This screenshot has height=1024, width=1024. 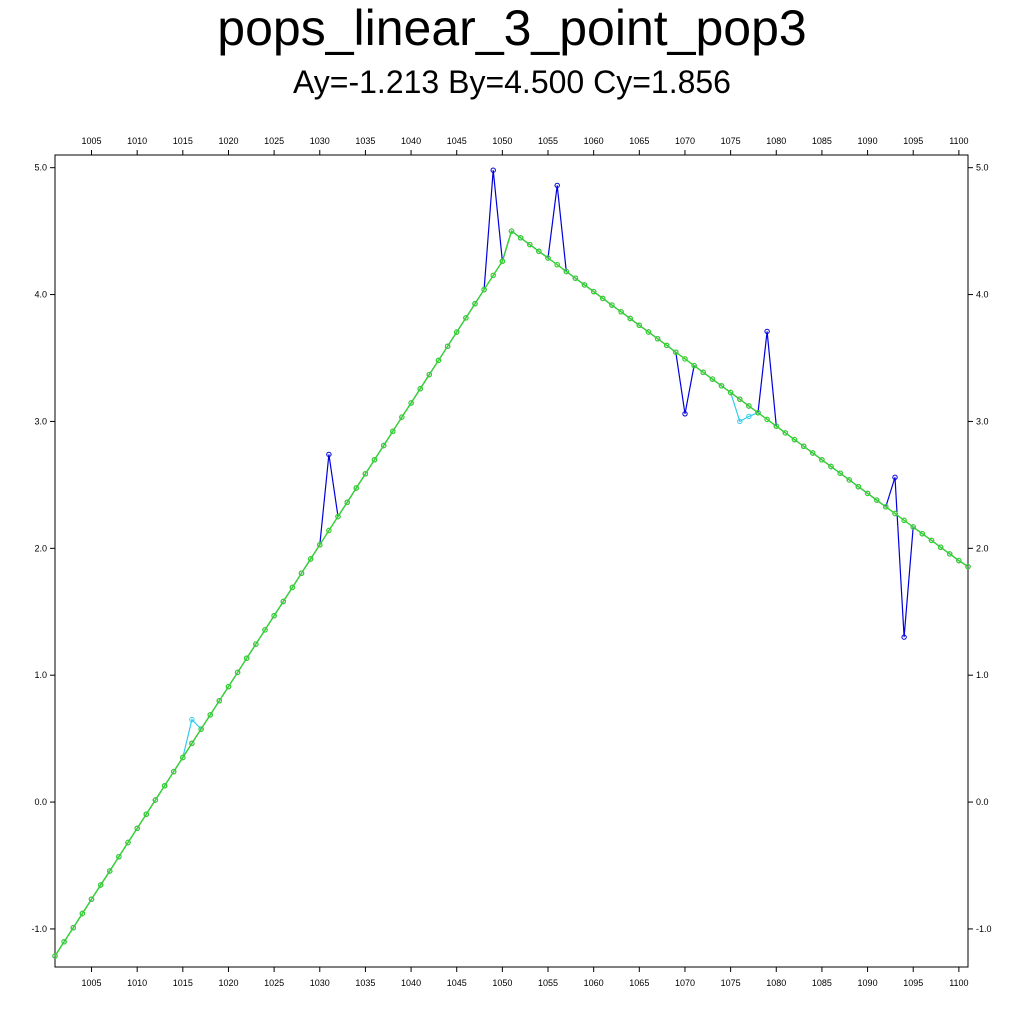 What do you see at coordinates (913, 141) in the screenshot?
I see `x-tick-label-top: 1095` at bounding box center [913, 141].